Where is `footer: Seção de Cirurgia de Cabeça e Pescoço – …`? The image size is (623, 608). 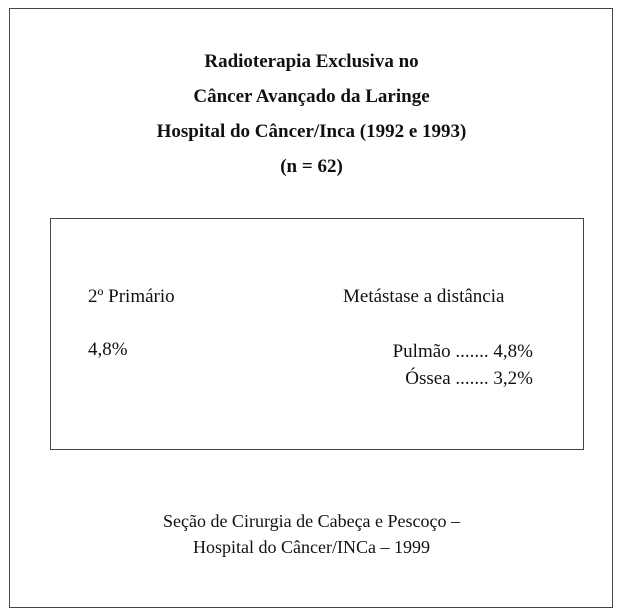
footer: Seção de Cirurgia de Cabeça e Pescoço – … is located at coordinates (311, 534).